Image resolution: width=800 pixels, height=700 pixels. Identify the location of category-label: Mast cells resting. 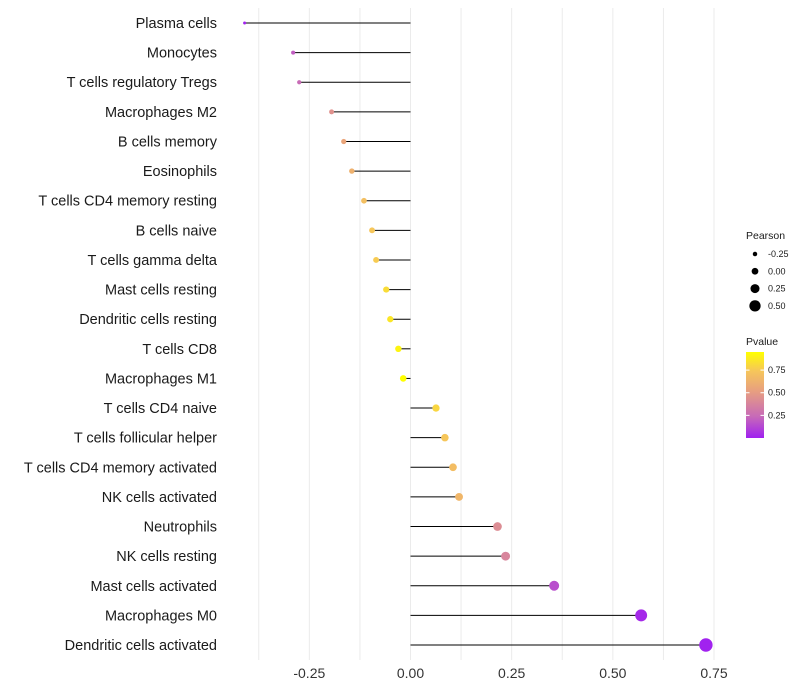
(161, 291).